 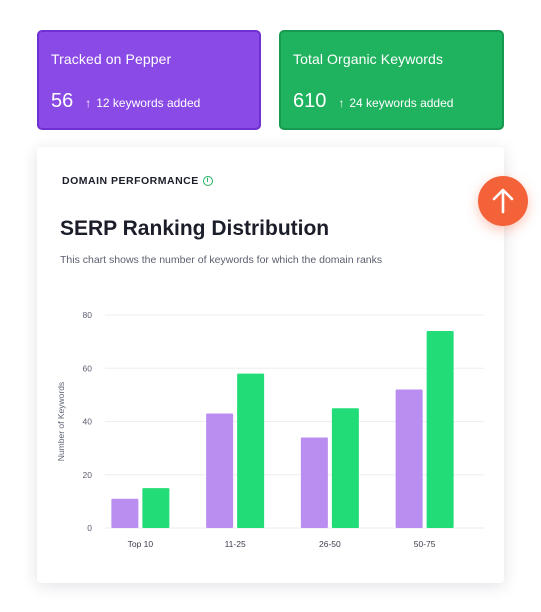 What do you see at coordinates (330, 544) in the screenshot?
I see `x-tick-label: 26-50` at bounding box center [330, 544].